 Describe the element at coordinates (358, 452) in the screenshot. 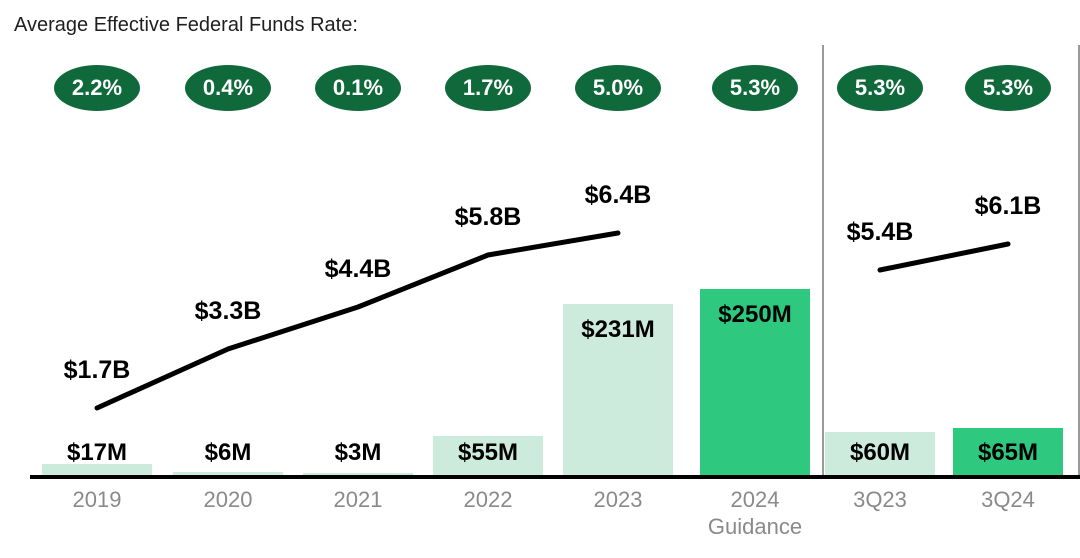

I see `bar-value-label: $3M` at that location.